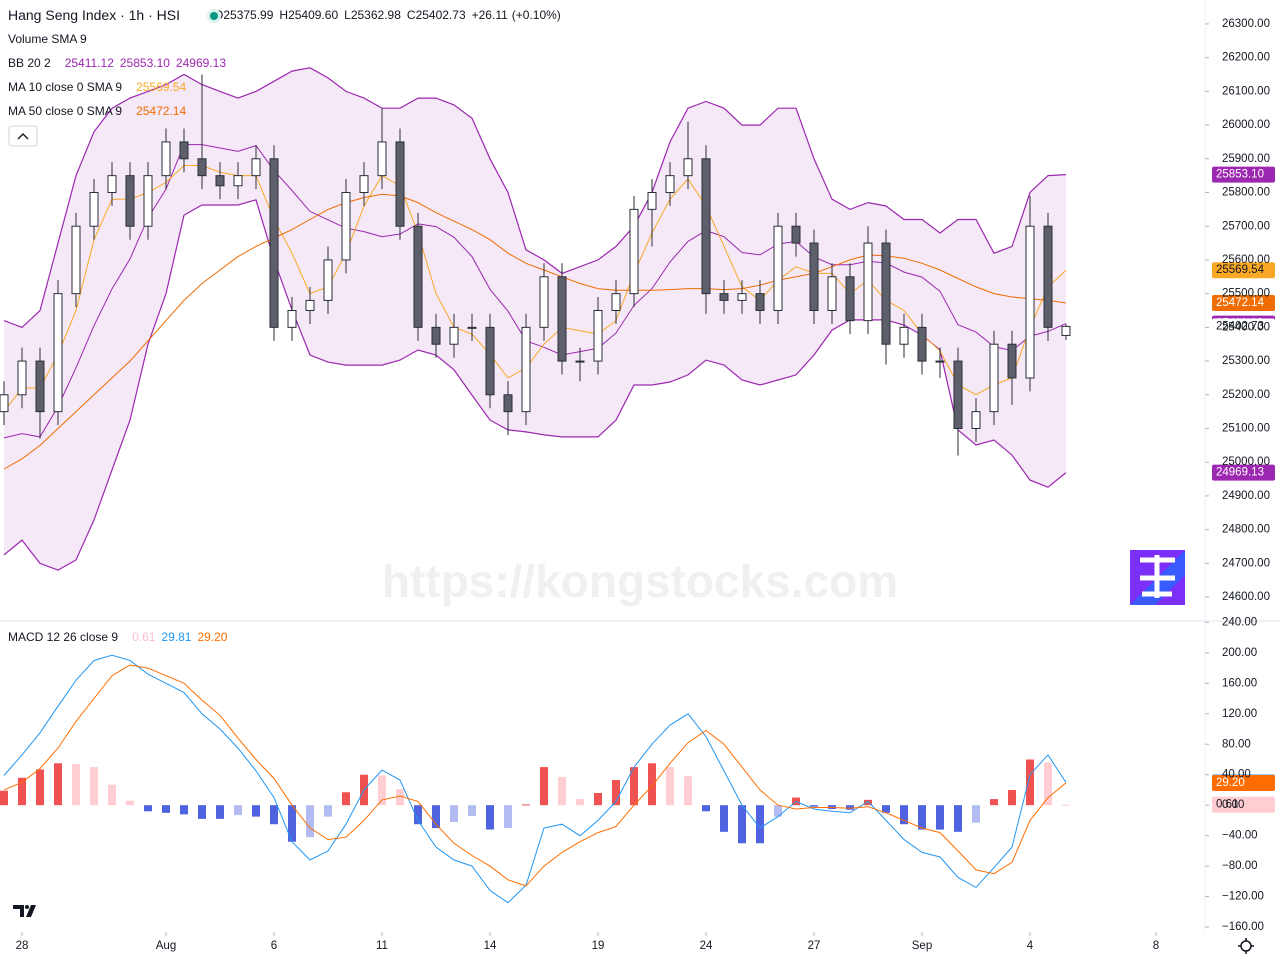 Image resolution: width=1280 pixels, height=960 pixels. Describe the element at coordinates (382, 946) in the screenshot. I see `x-tick-label: 11` at that location.